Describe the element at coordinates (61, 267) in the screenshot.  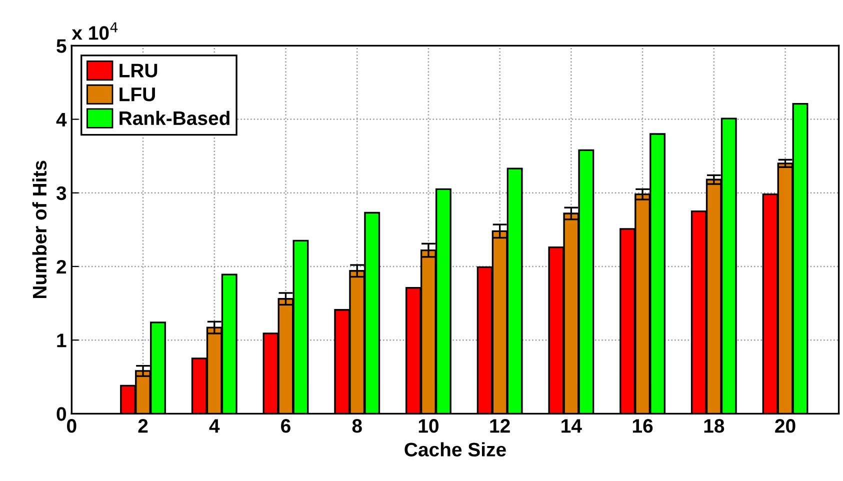
I see `y-tick-label: 2` at that location.